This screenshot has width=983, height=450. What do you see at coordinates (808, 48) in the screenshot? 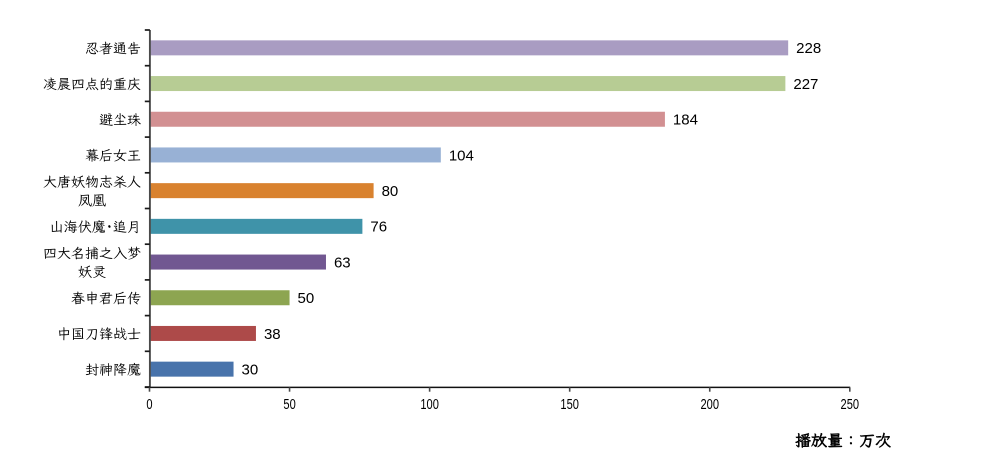
I see `svg-text: 228` at bounding box center [808, 48].